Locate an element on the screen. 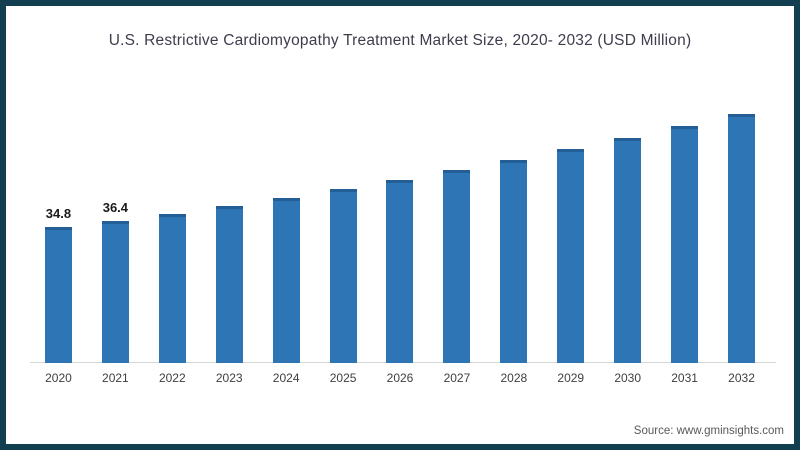  x-axis-label-2031: 2031 is located at coordinates (684, 378).